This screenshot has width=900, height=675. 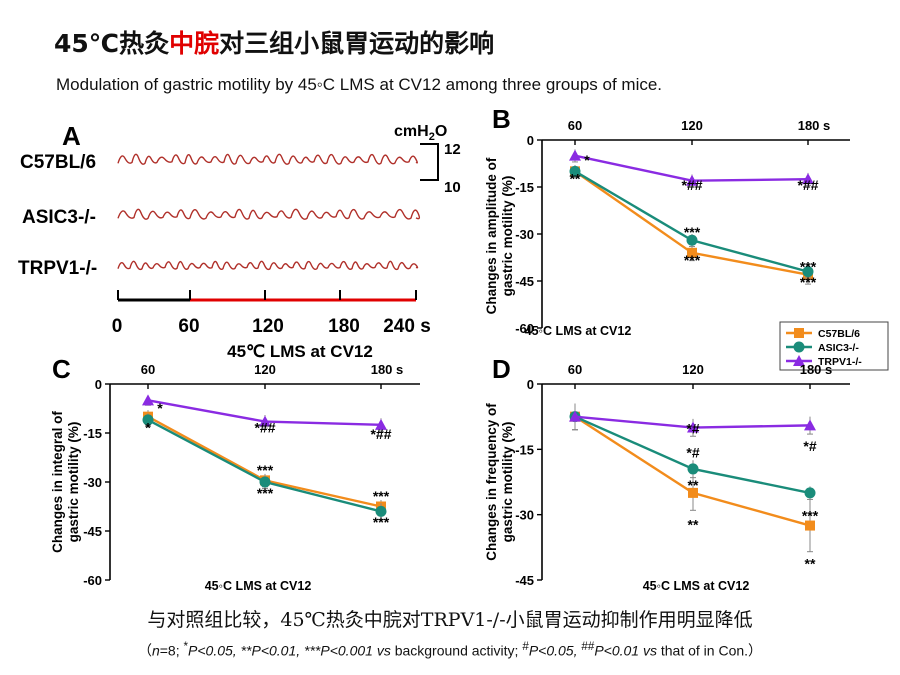 I want to click on time-tick-label: 60, so click(x=188, y=326).